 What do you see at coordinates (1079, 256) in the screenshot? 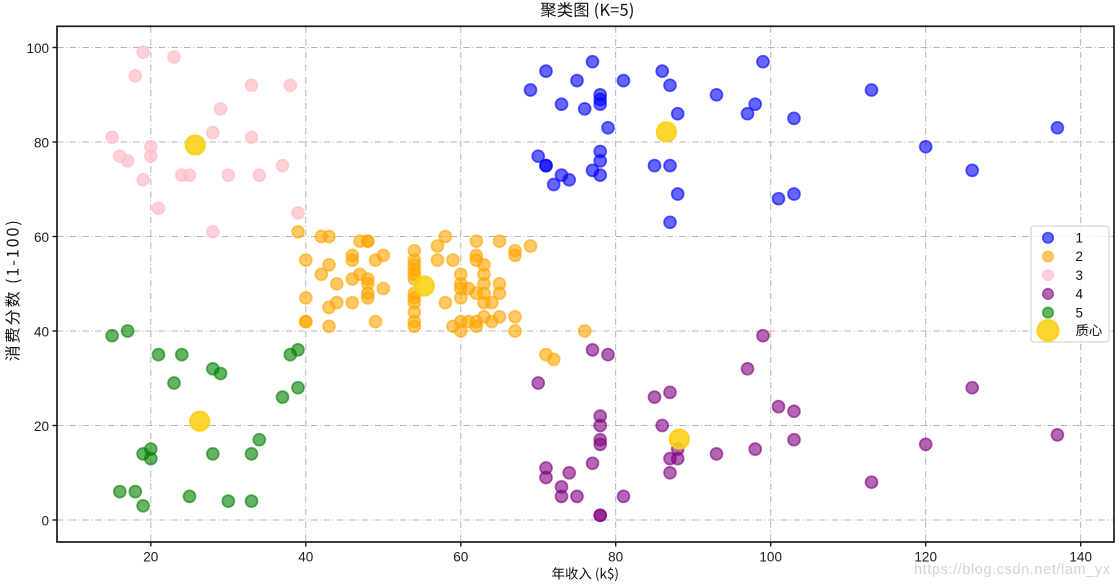
I see `svg-text: 2` at bounding box center [1079, 256].